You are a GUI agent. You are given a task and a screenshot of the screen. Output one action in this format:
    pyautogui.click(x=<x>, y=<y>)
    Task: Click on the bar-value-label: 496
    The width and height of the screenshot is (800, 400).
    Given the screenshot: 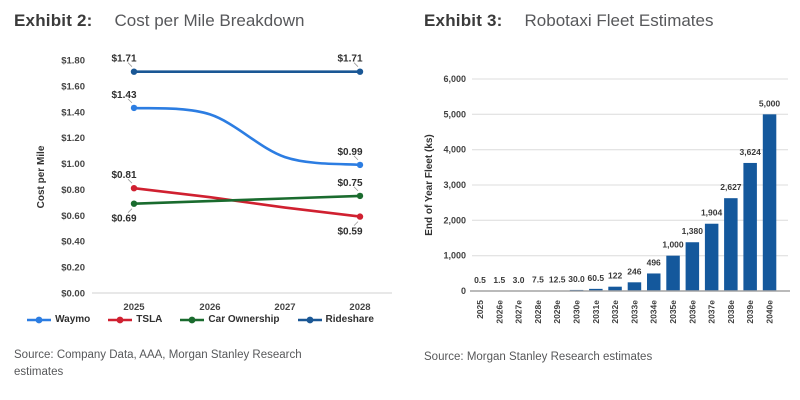 What is the action you would take?
    pyautogui.click(x=654, y=263)
    